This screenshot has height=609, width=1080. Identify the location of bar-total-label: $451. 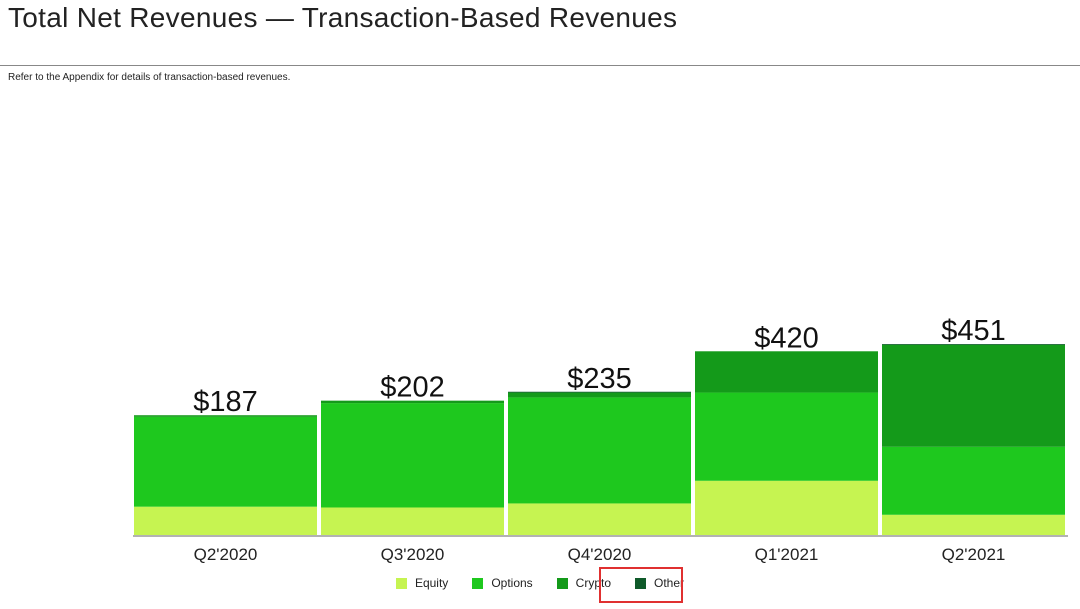
(973, 331).